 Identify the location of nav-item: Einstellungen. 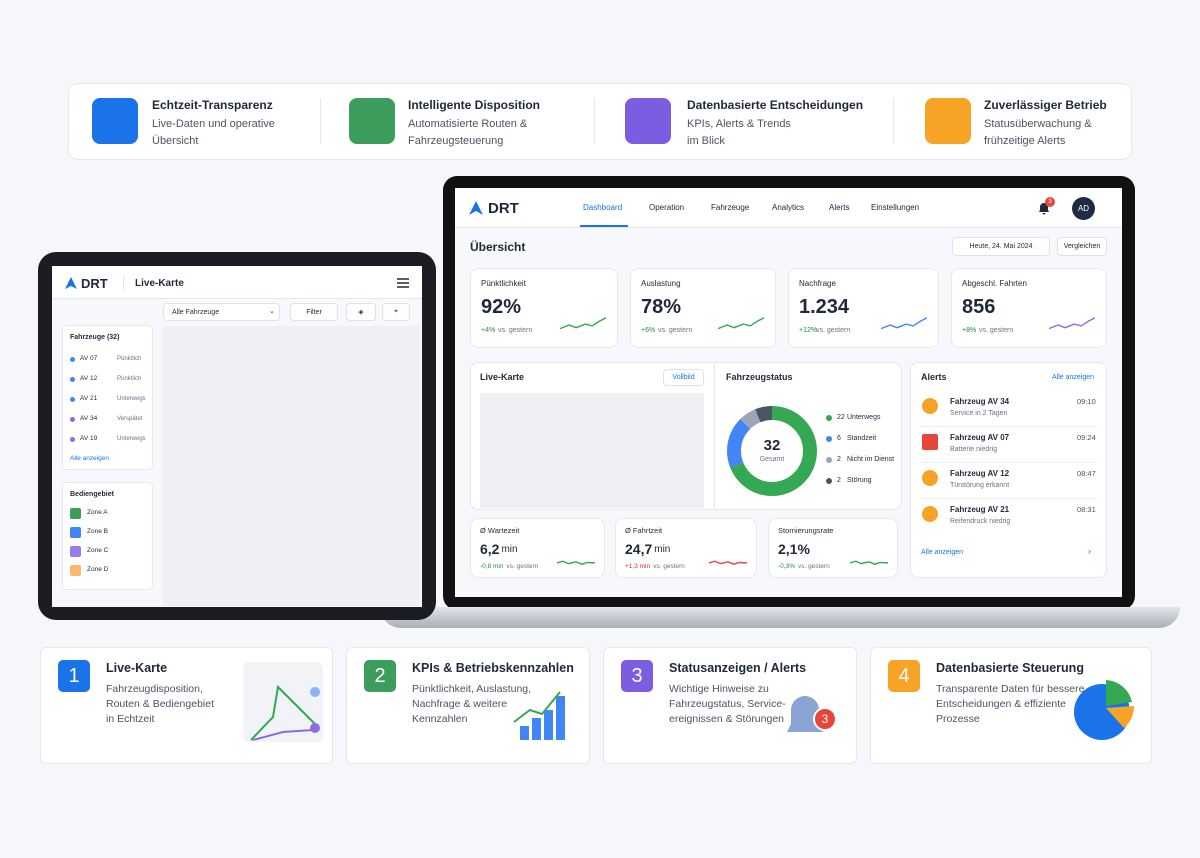
(895, 207).